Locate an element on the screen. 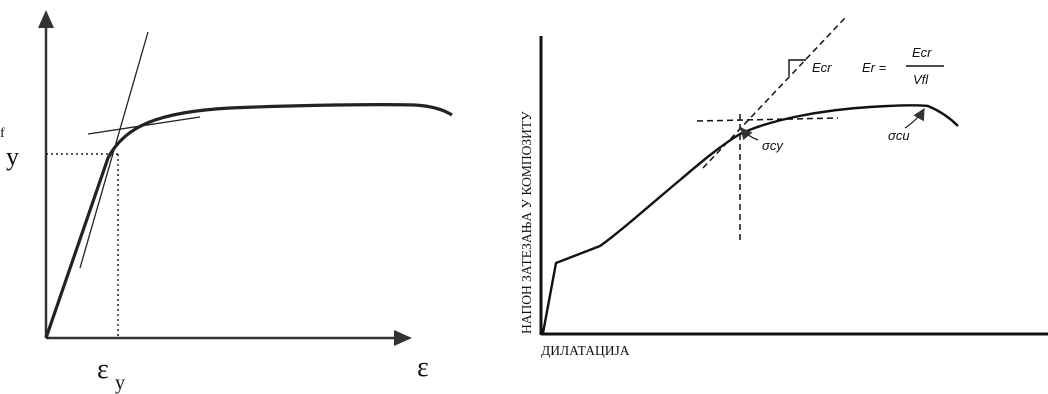  left-yield-strain-label-sub: y is located at coordinates (120, 383).